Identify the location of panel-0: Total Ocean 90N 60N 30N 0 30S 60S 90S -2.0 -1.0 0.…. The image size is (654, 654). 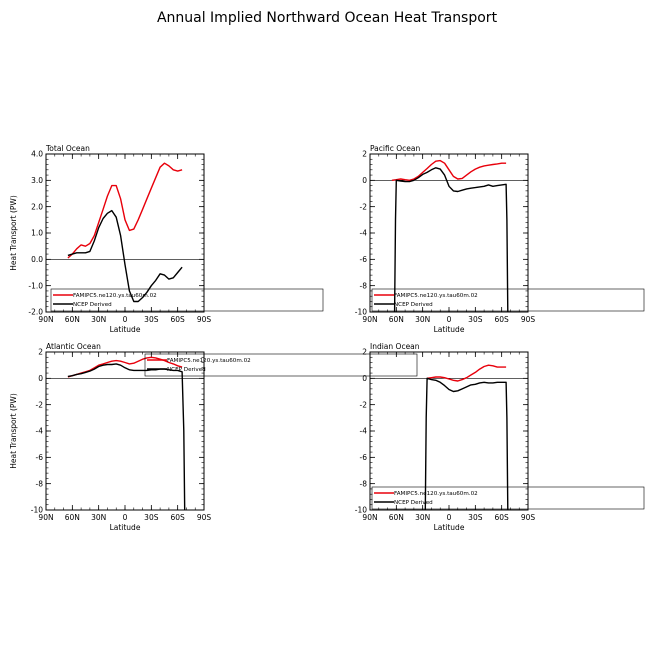
(166, 239).